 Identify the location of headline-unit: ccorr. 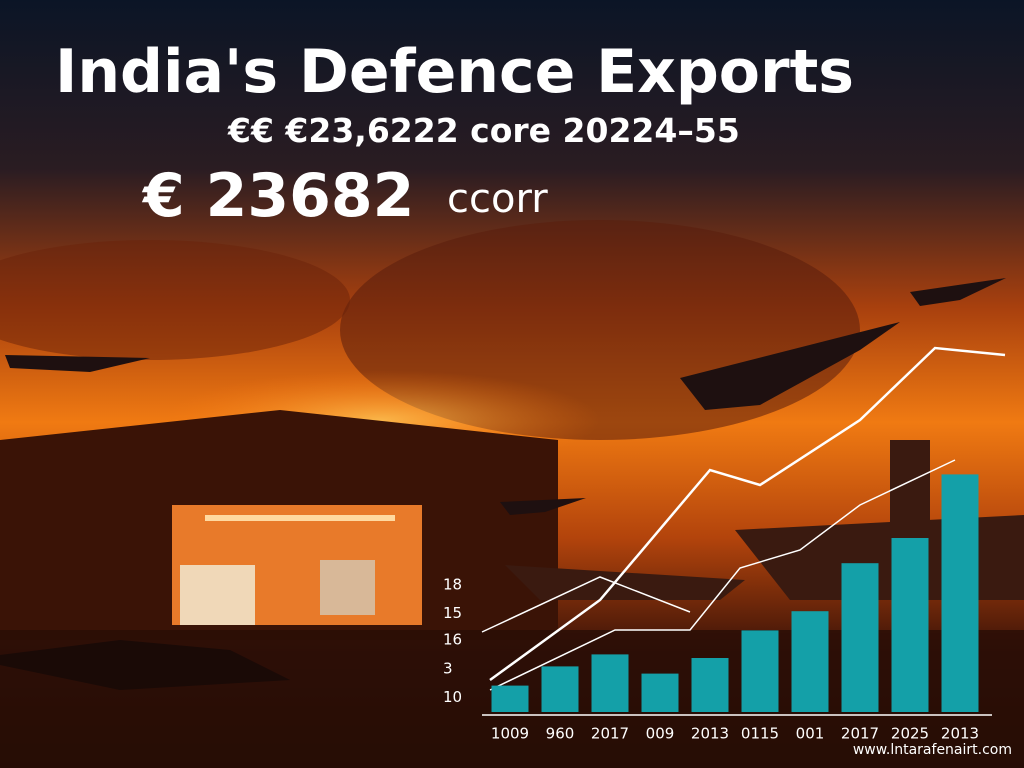
(497, 199).